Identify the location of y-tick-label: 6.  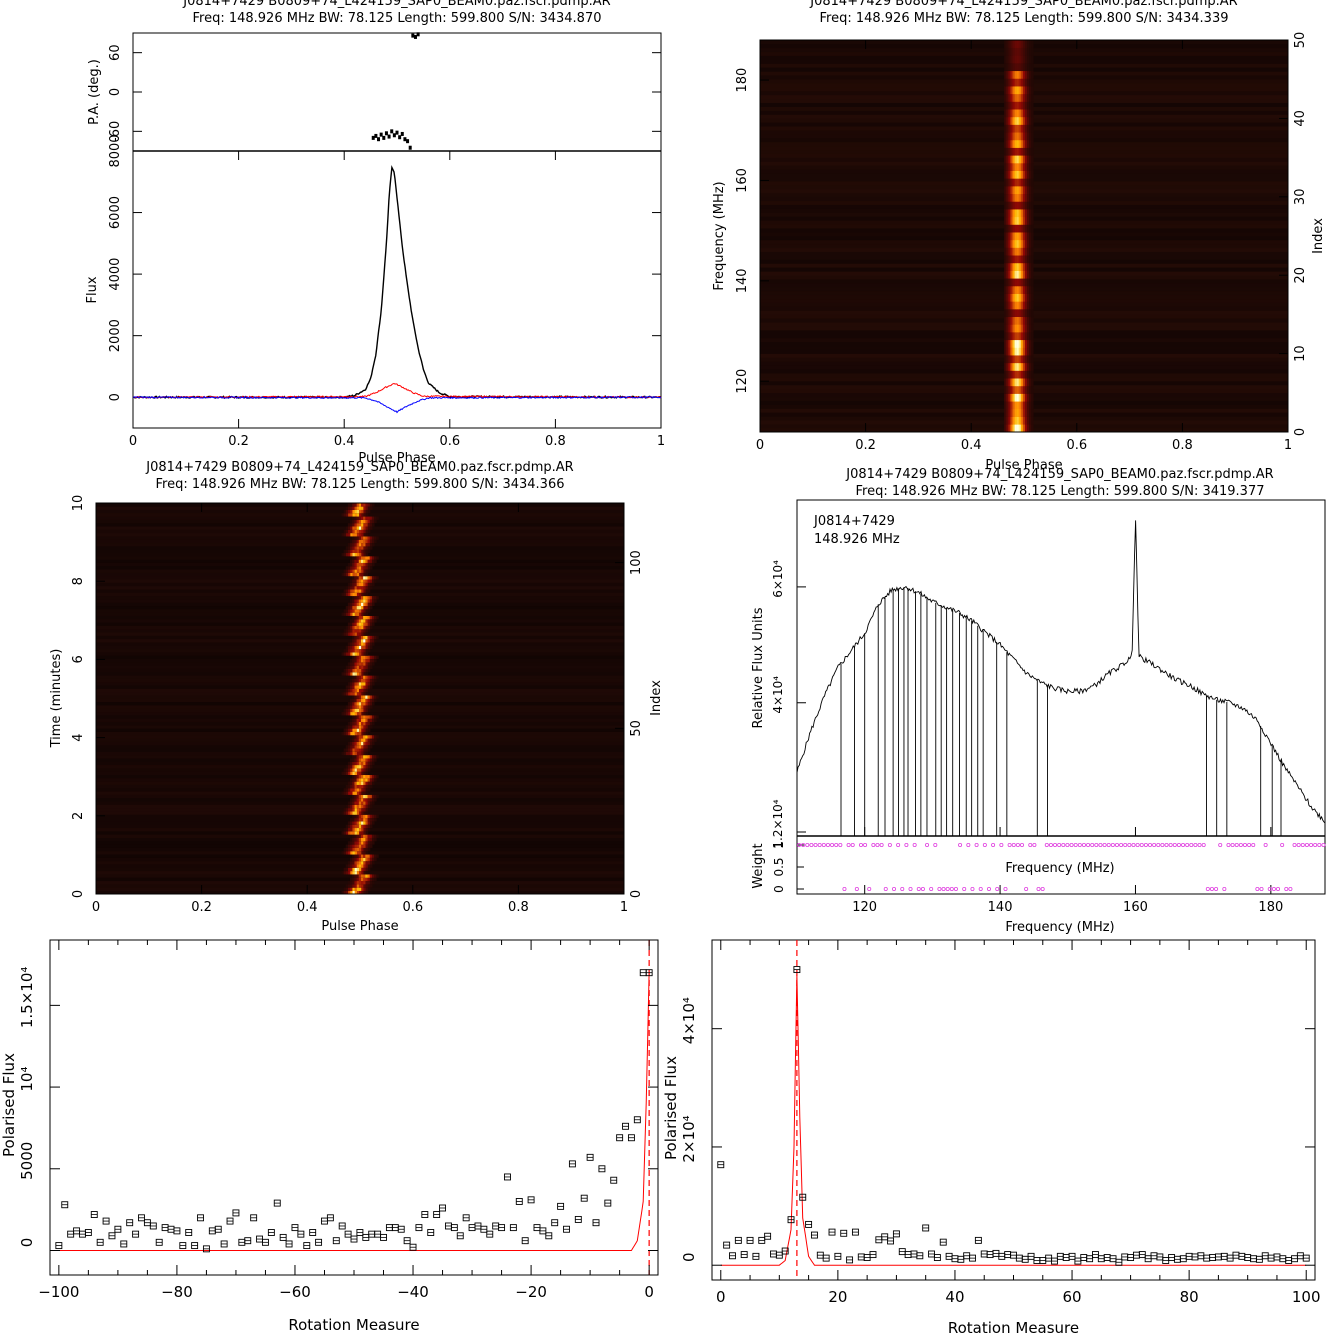
(78, 659).